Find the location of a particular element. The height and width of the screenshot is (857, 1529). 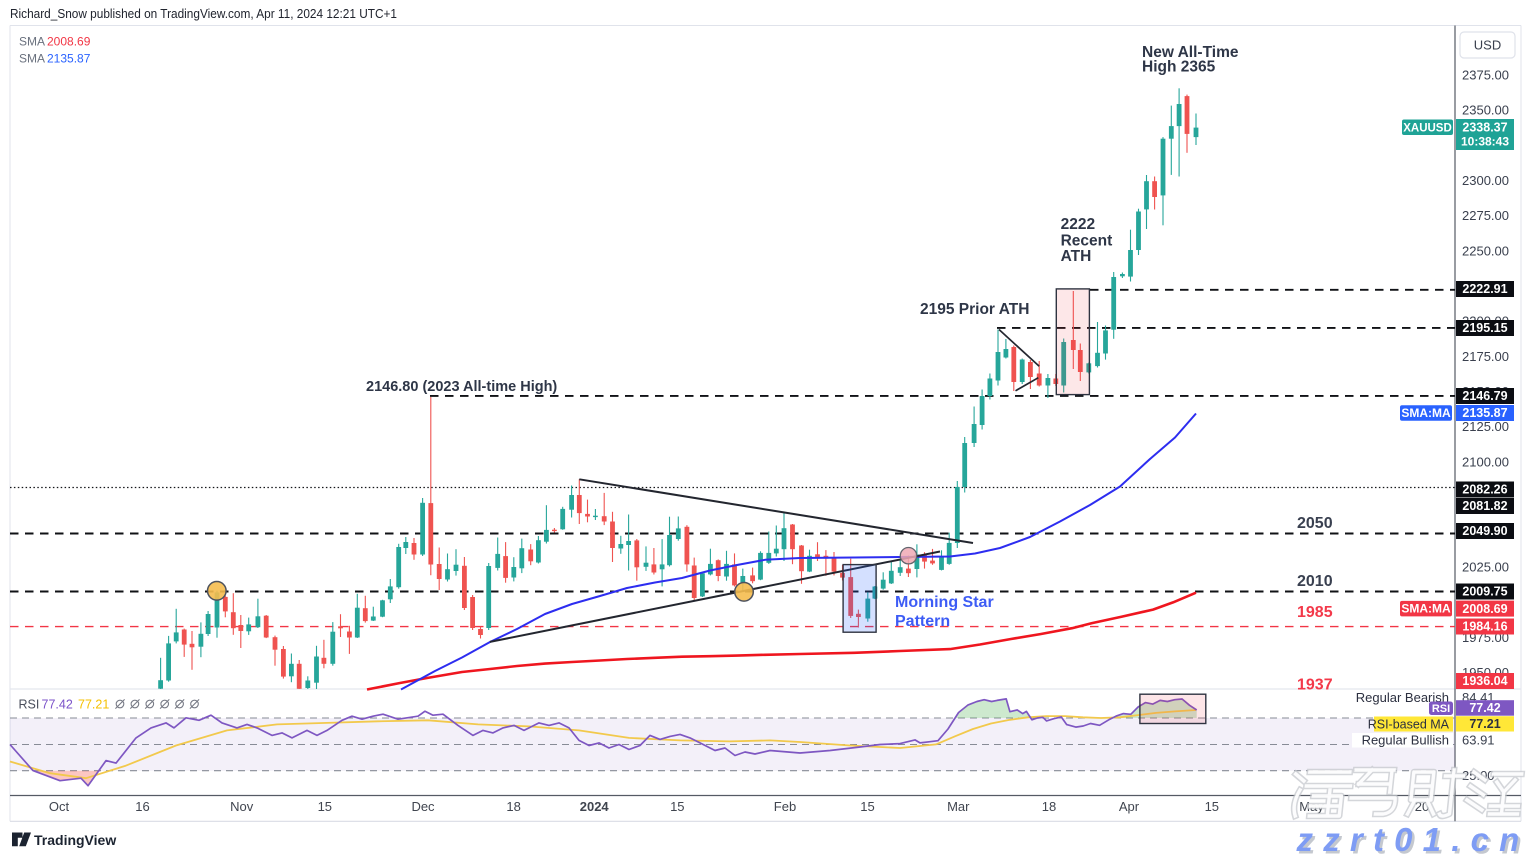

svg-text: 2100.00 is located at coordinates (1485, 461).